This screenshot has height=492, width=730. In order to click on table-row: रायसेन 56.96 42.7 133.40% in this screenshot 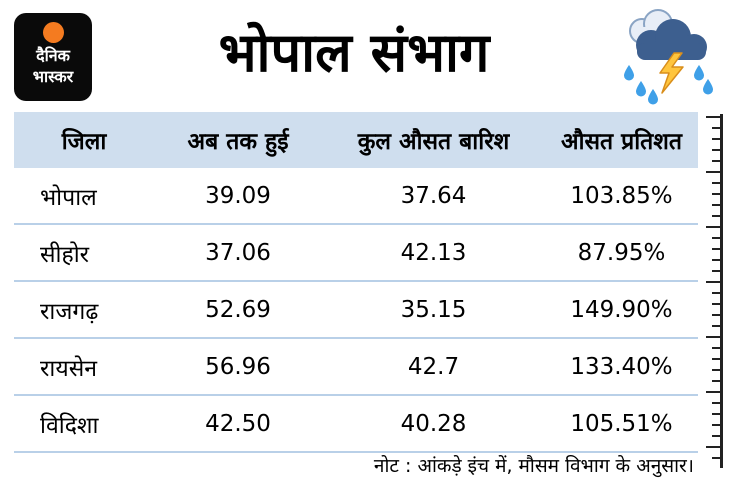, I will do `click(356, 367)`.